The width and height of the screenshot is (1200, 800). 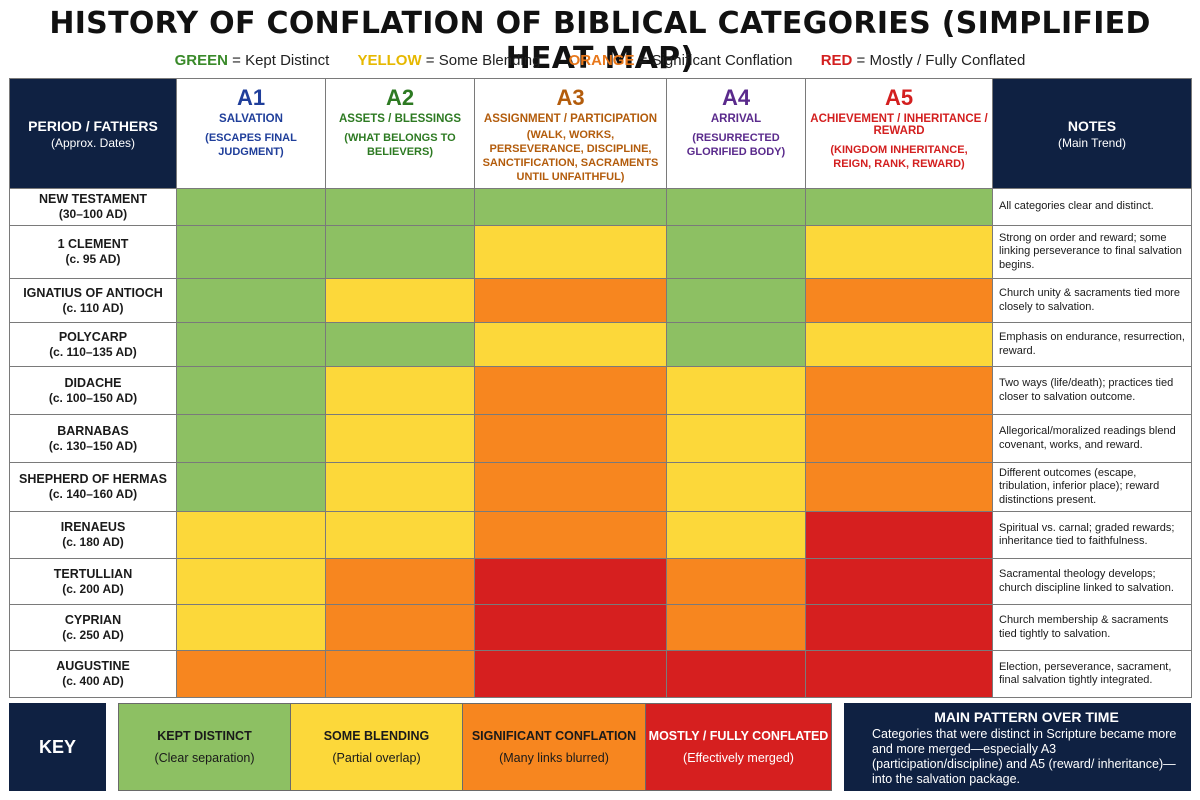 I want to click on period-header: PERIOD / FATHERS (Approx. Dates), so click(x=93, y=133).